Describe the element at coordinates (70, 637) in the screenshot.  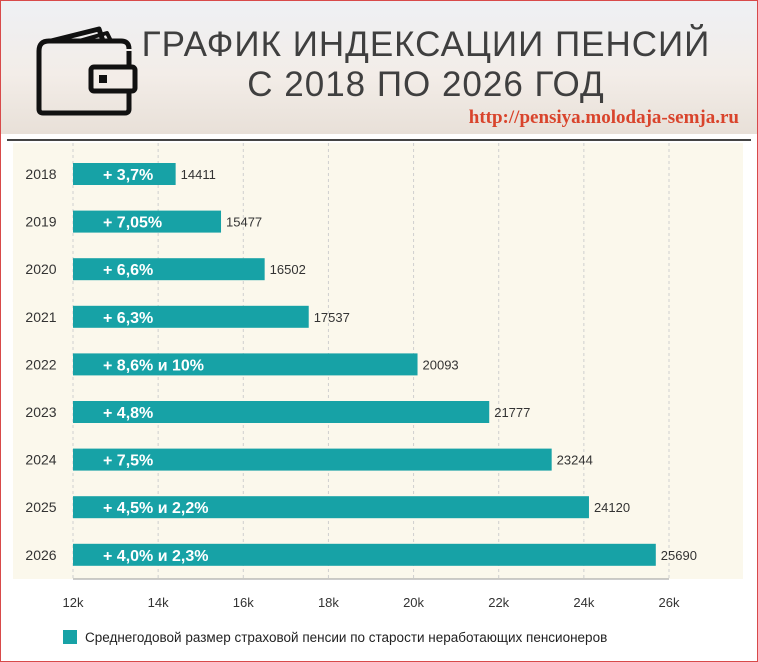
I see `legend-swatch` at that location.